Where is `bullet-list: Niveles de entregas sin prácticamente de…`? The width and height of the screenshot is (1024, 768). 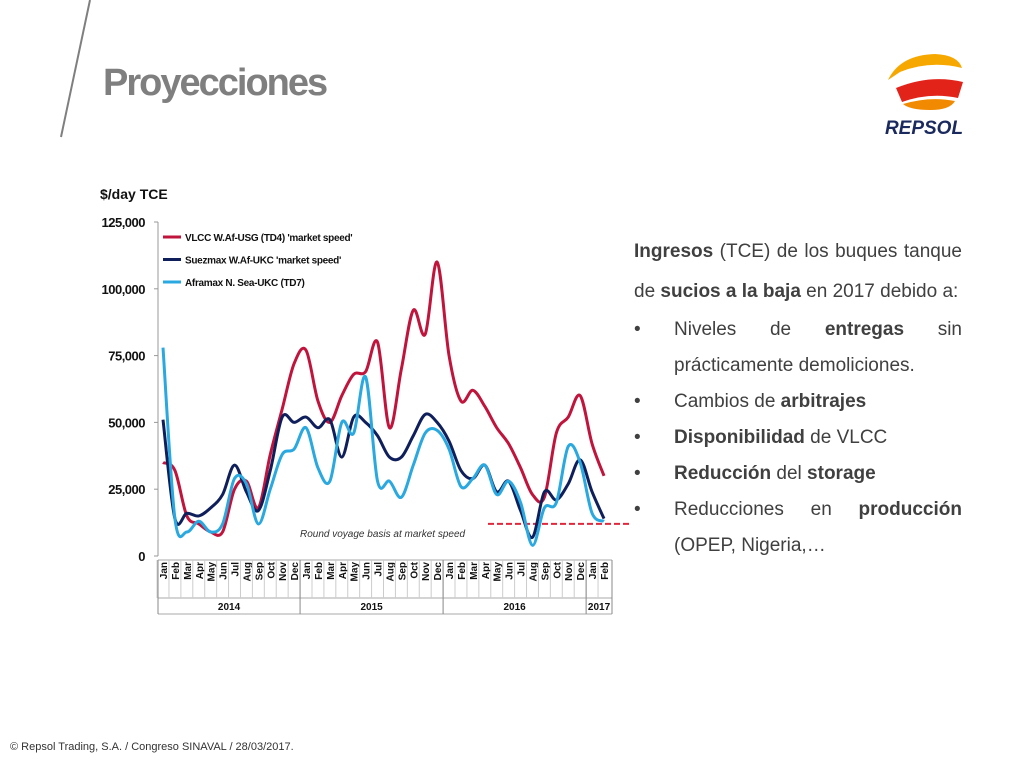 bullet-list: Niveles de entregas sin prácticamente de… is located at coordinates (798, 438).